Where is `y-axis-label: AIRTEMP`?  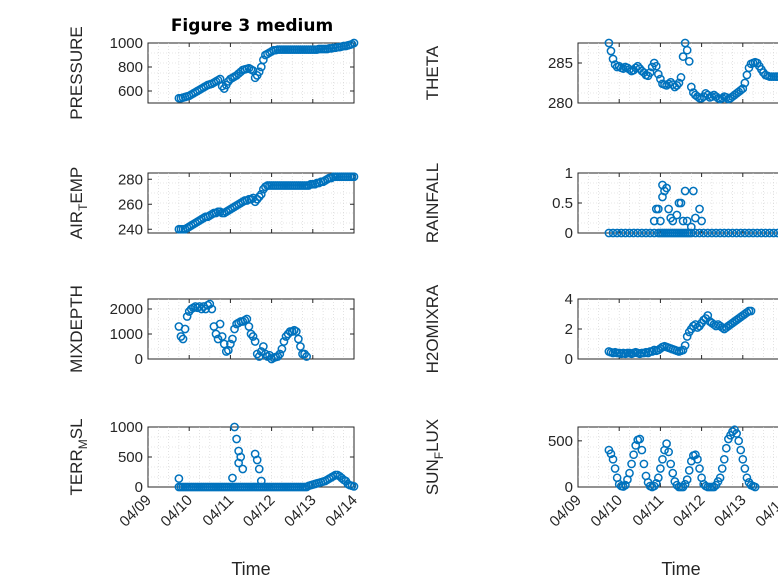
y-axis-label: AIRTEMP is located at coordinates (78, 203).